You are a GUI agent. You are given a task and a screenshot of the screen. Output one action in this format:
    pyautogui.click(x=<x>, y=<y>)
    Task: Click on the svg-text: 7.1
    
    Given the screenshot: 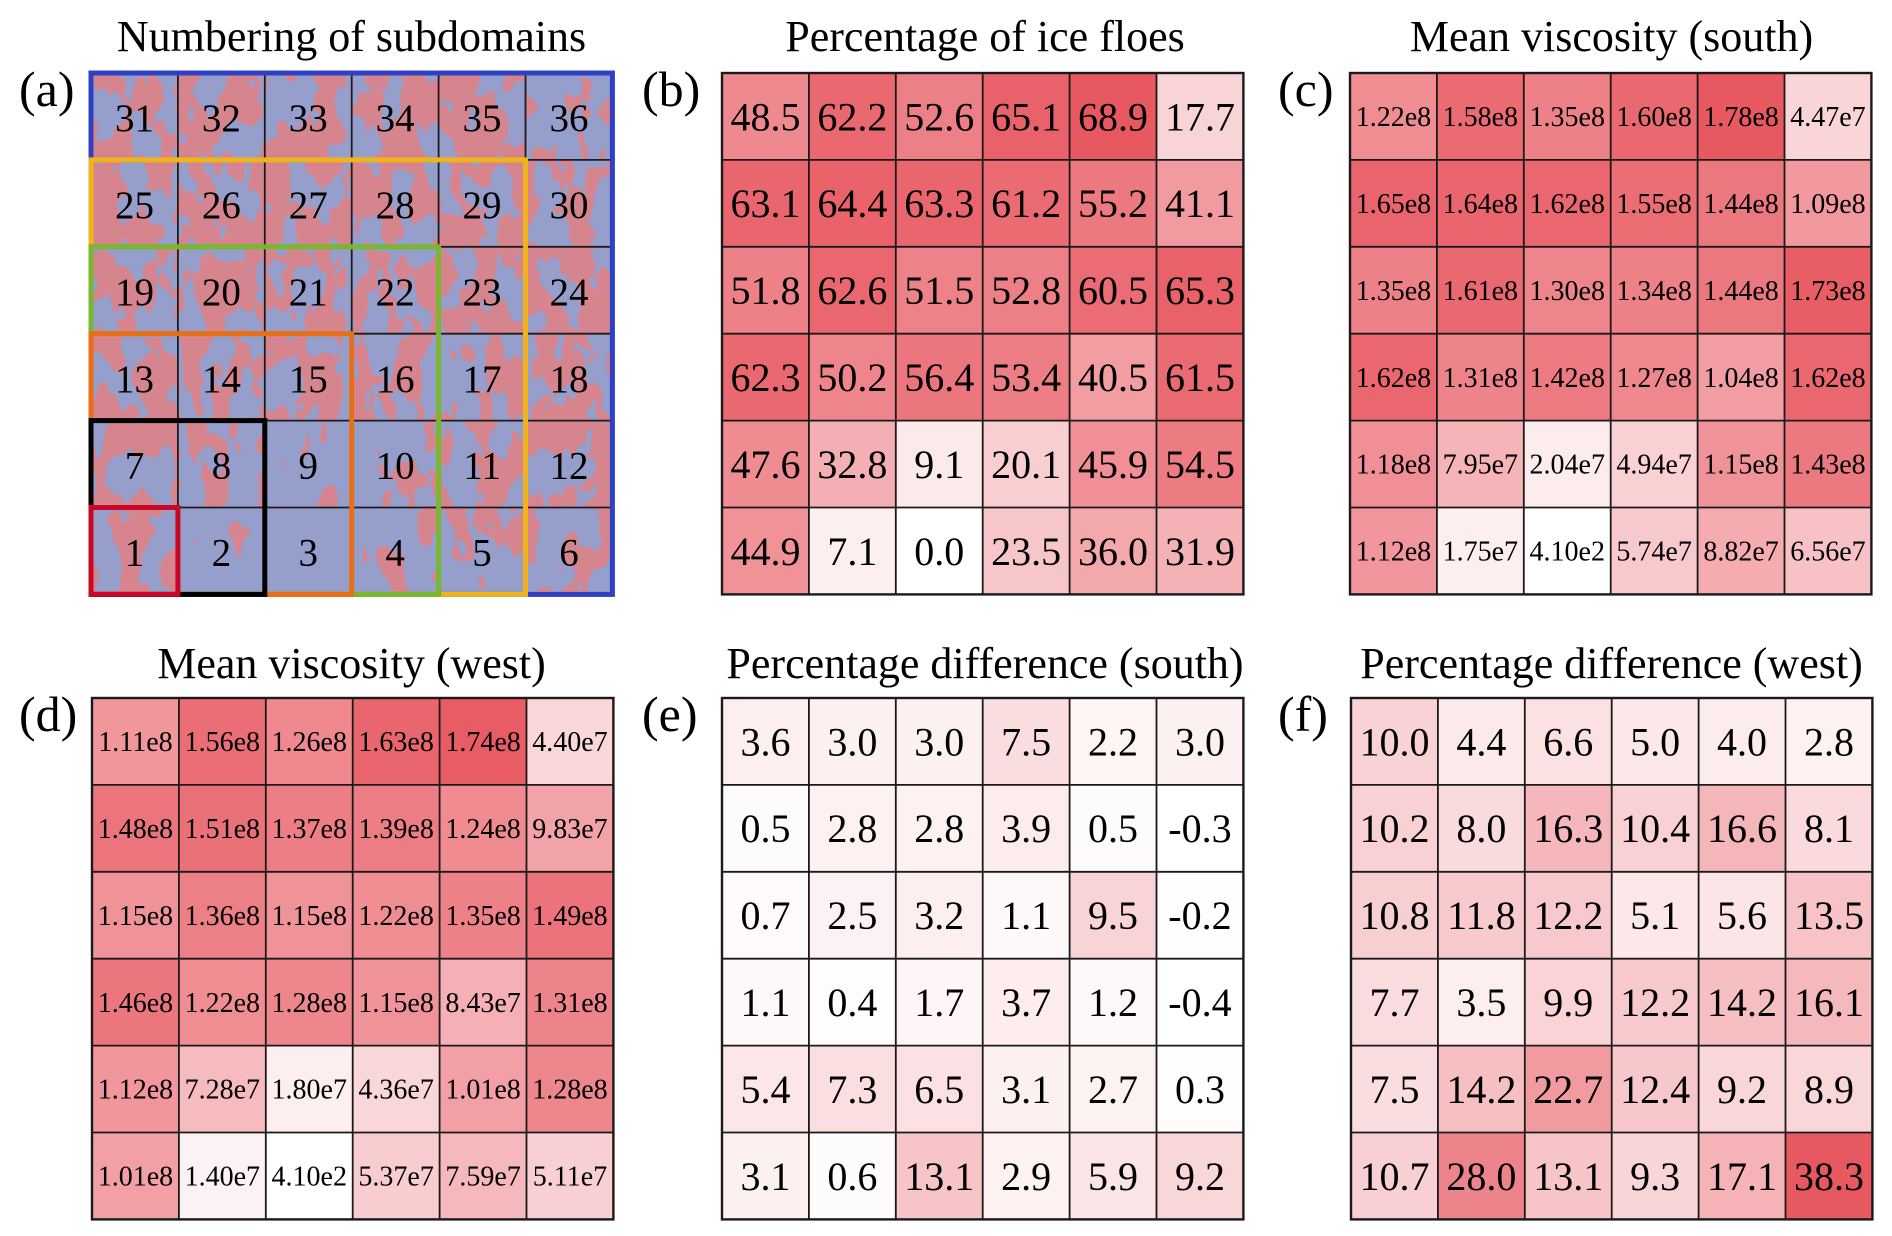 What is the action you would take?
    pyautogui.click(x=852, y=550)
    